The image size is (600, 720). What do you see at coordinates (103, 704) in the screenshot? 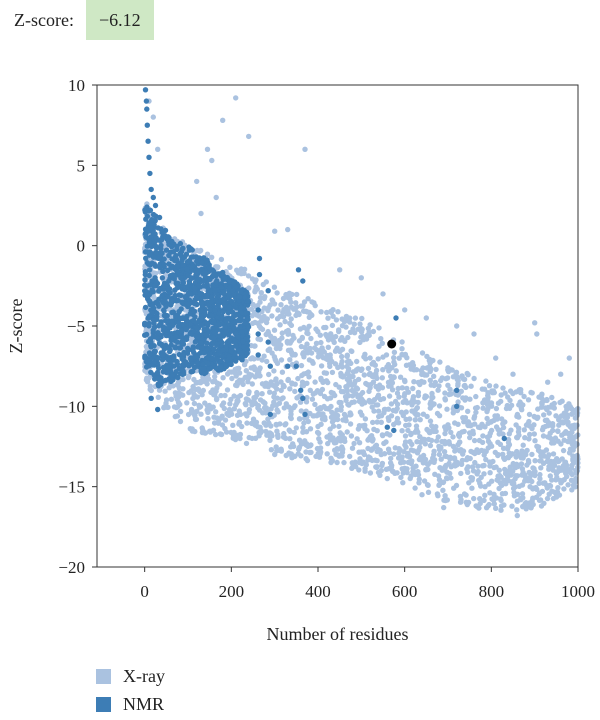
I see `legend-swatch-nmr` at bounding box center [103, 704].